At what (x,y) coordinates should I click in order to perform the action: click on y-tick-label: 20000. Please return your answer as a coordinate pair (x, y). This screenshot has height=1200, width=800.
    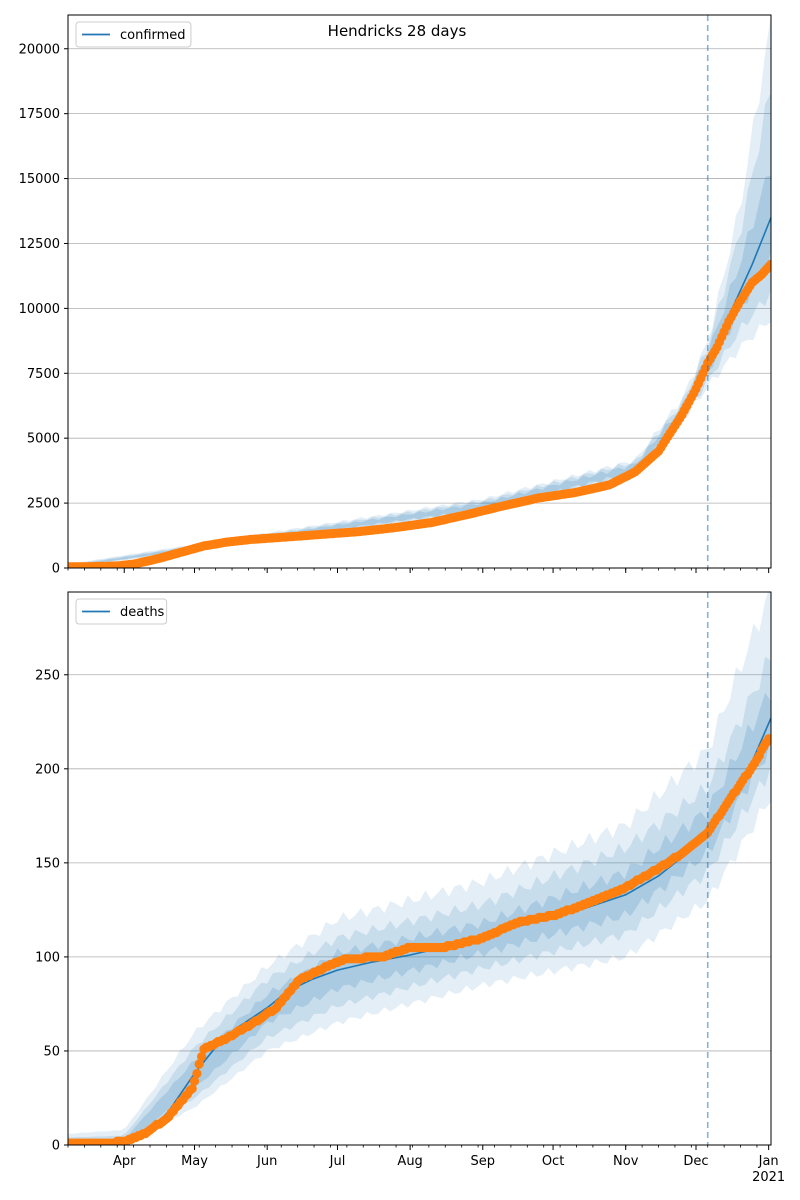
    Looking at the image, I should click on (39, 49).